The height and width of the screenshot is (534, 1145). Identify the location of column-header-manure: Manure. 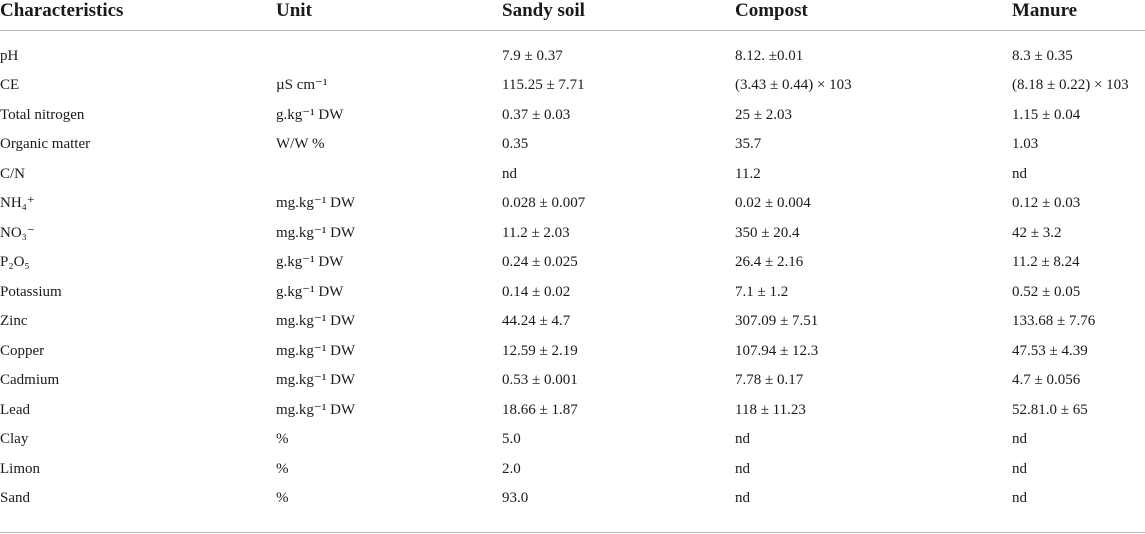
(1078, 15).